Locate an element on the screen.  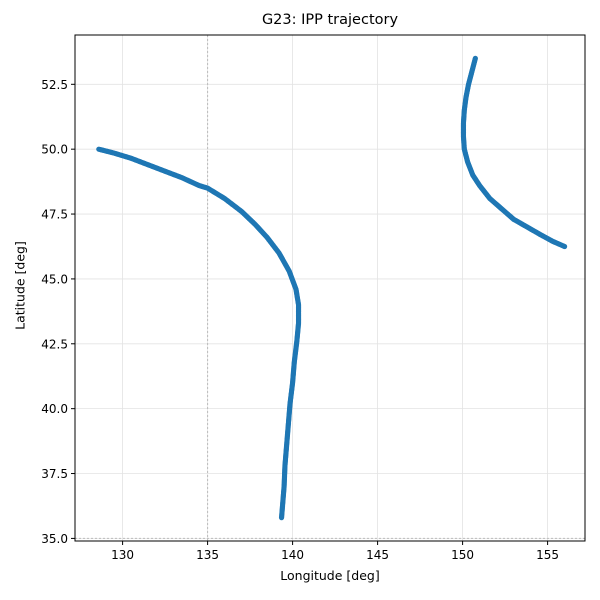
y-axis-label: Latitude [deg] is located at coordinates (20, 285).